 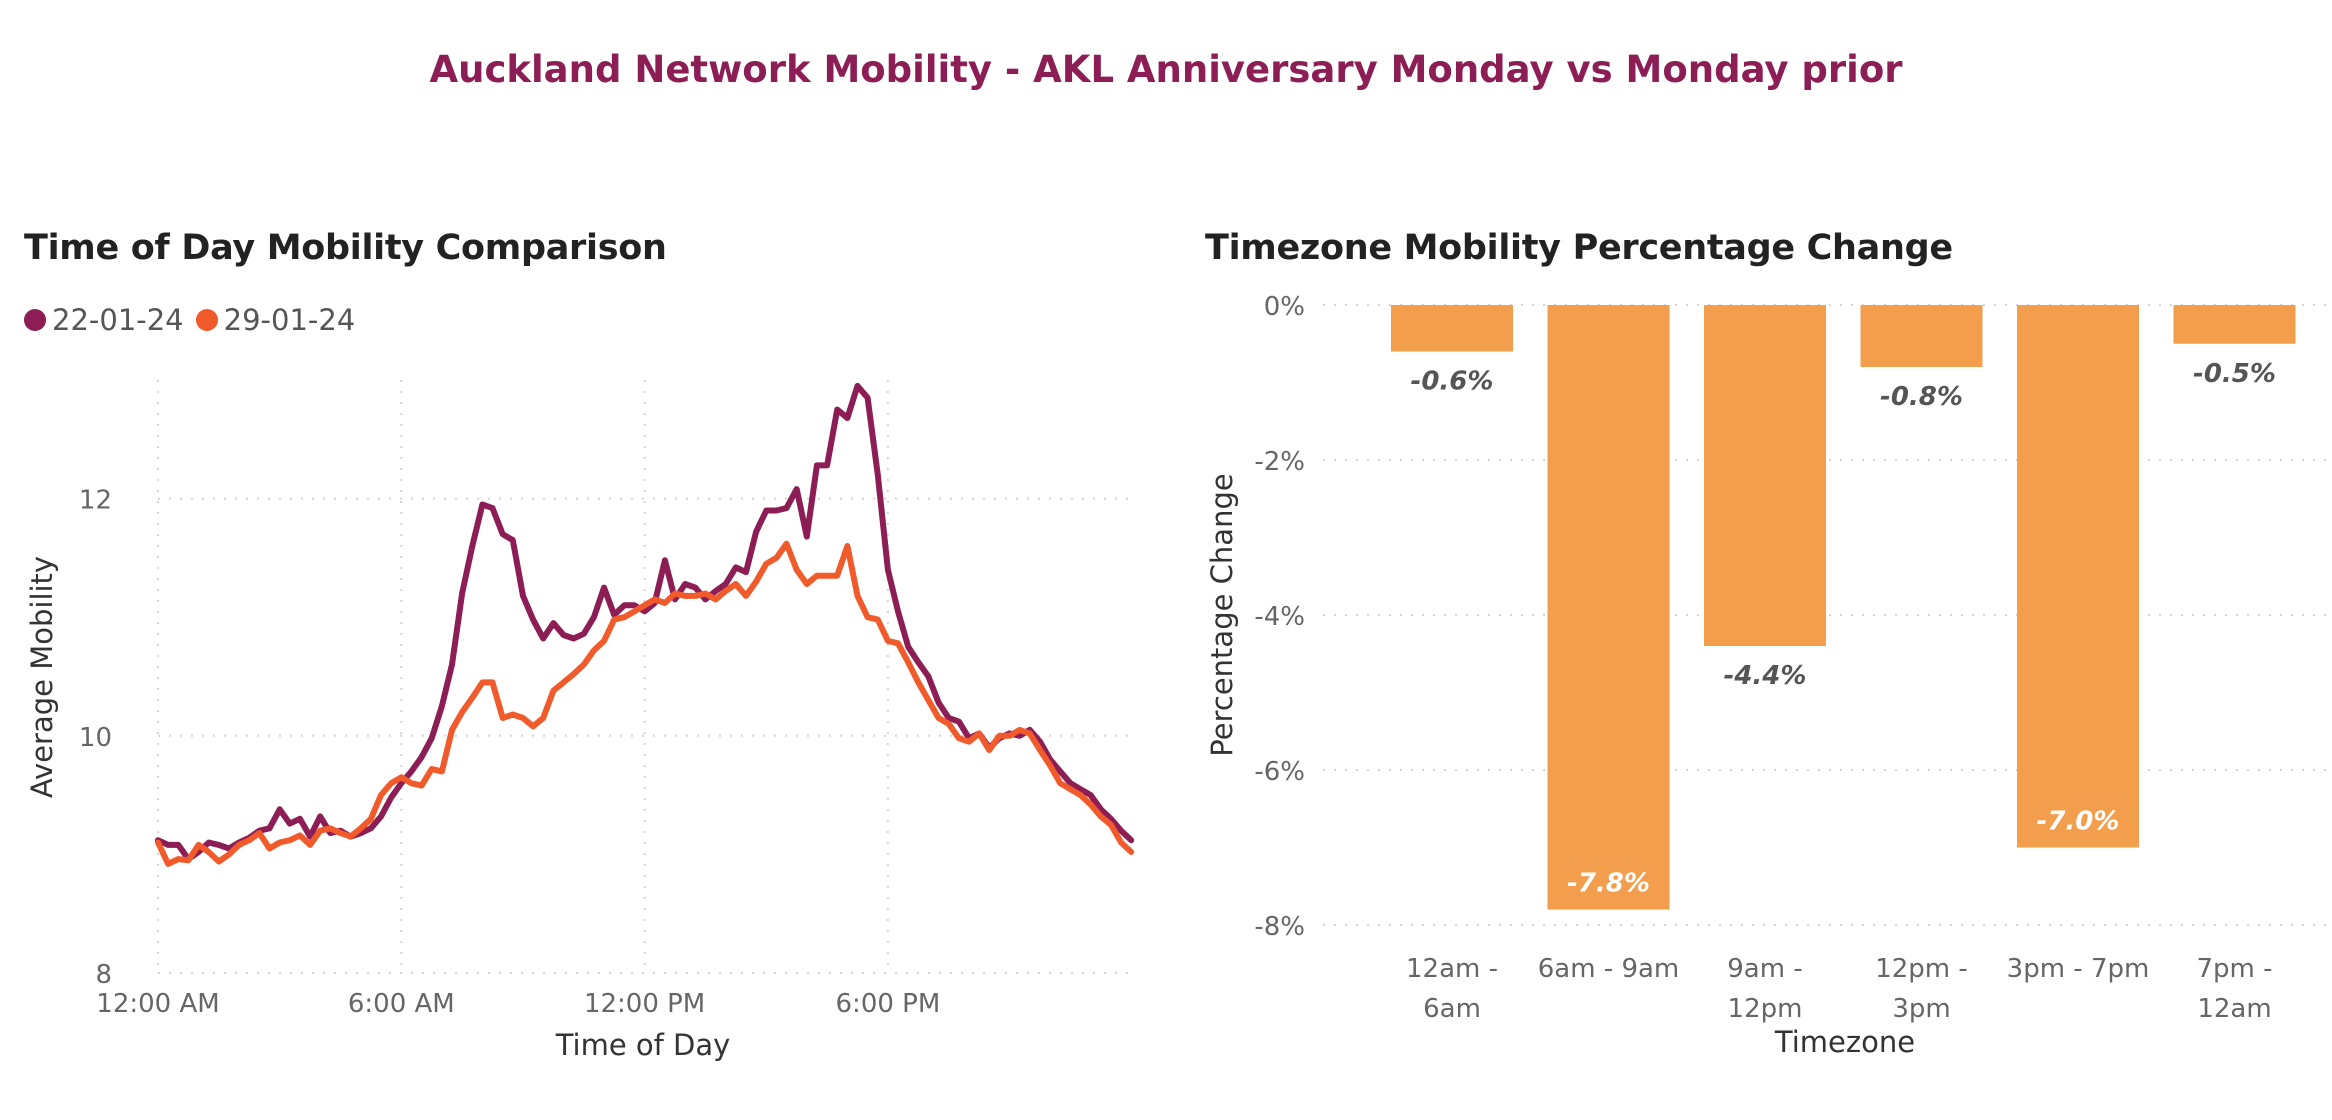 What do you see at coordinates (289, 320) in the screenshot?
I see `legend-label-series-2: 29-01-24` at bounding box center [289, 320].